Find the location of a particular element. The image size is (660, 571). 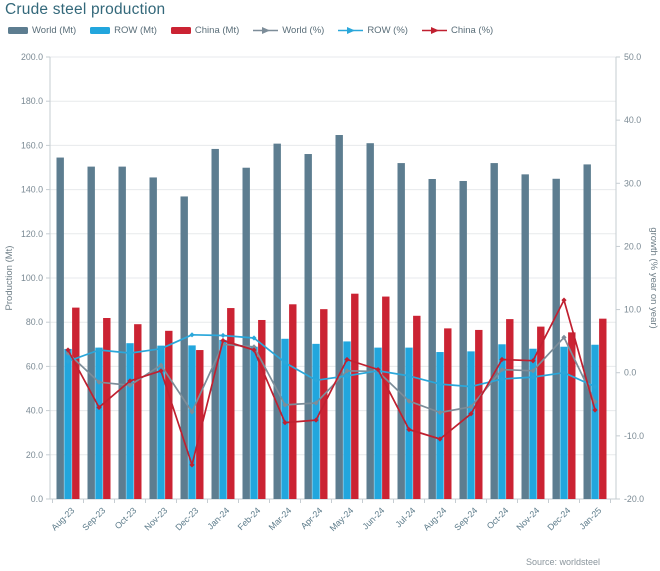

legend-item-row: ROW (%) is located at coordinates (373, 30).